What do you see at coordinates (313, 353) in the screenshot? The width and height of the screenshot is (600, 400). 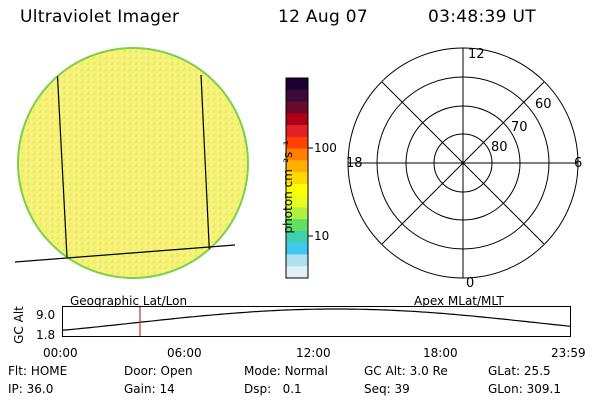 I see `timeline-xtick-1200: 12:00` at bounding box center [313, 353].